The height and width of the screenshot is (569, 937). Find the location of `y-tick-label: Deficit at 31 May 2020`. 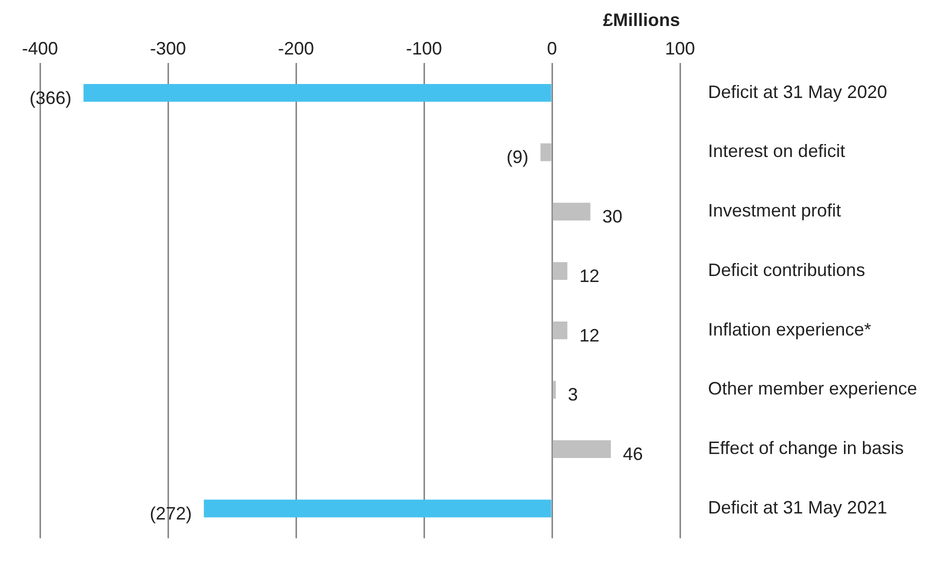

y-tick-label: Deficit at 31 May 2020 is located at coordinates (798, 92).